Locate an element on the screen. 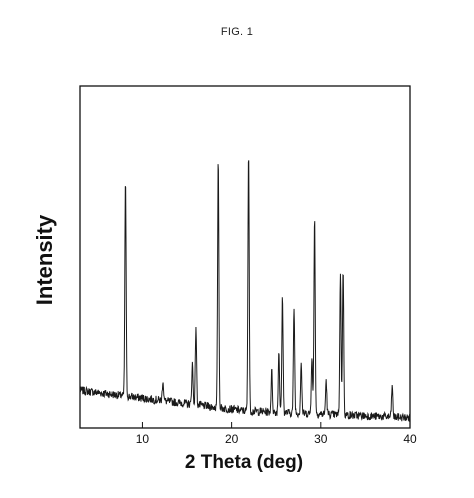 This screenshot has width=474, height=498. x-tick-label: 40 is located at coordinates (410, 439).